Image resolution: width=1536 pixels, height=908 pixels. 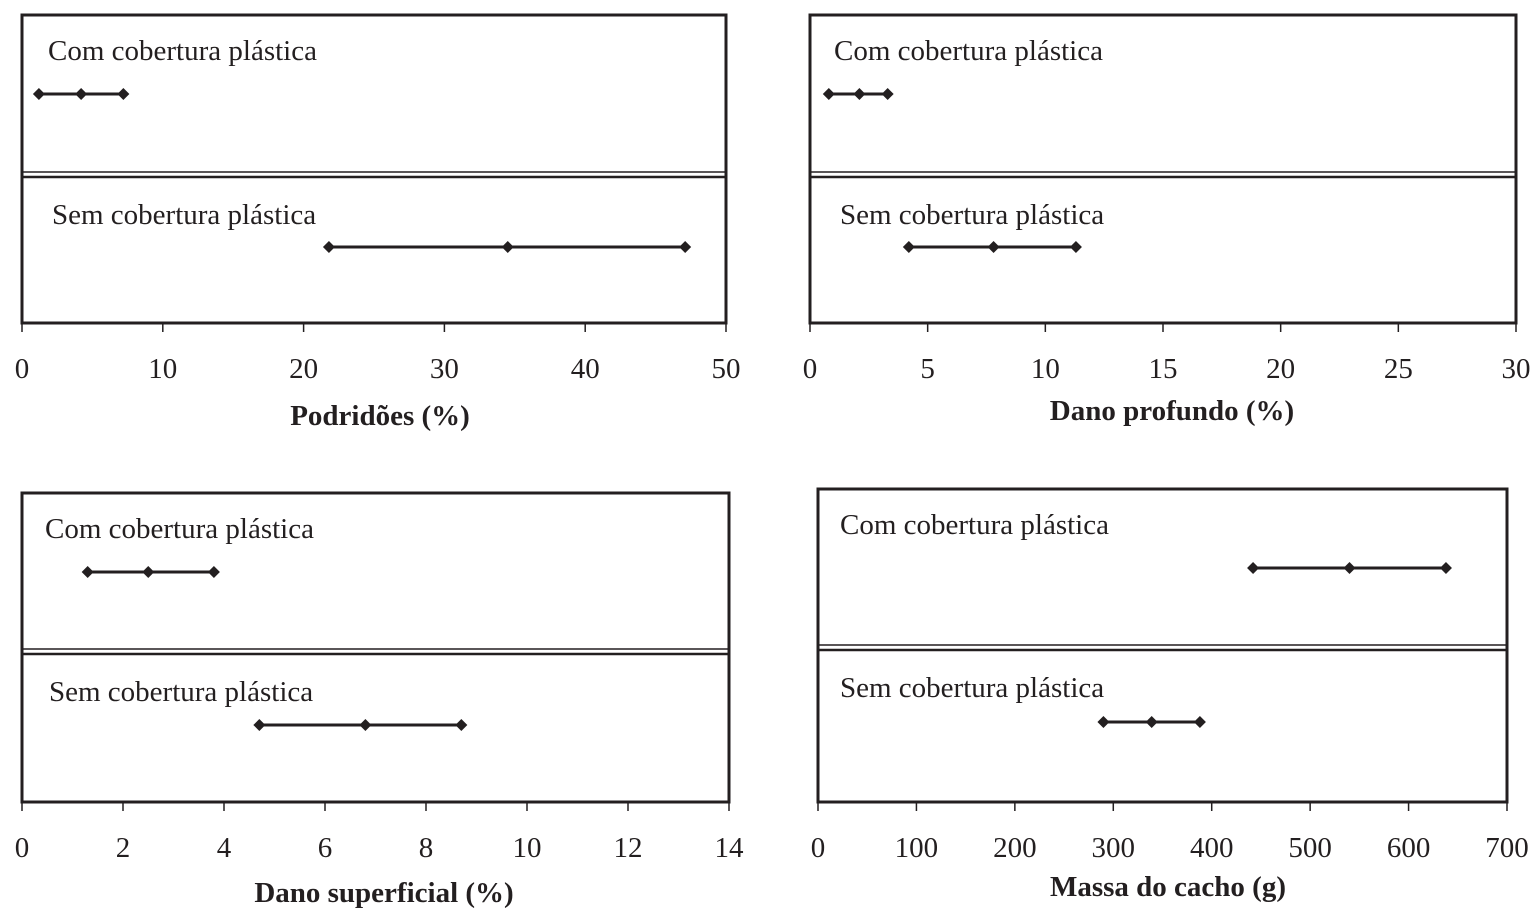 I want to click on x-tick-label: 15, so click(x=1163, y=369).